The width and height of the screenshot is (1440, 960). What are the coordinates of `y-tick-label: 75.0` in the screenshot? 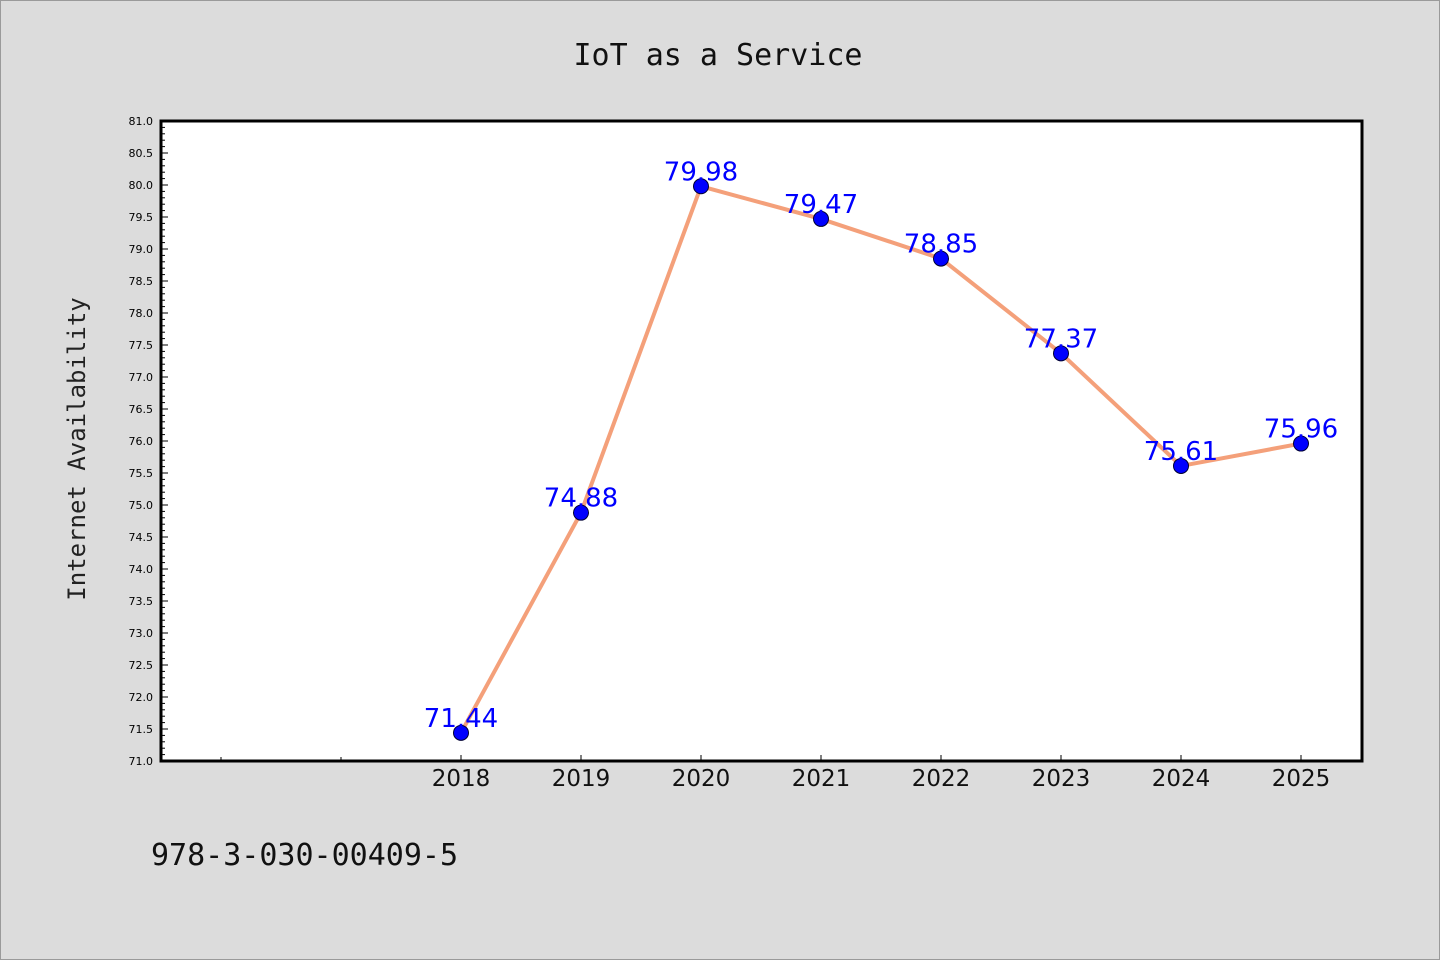 It's located at (141, 505).